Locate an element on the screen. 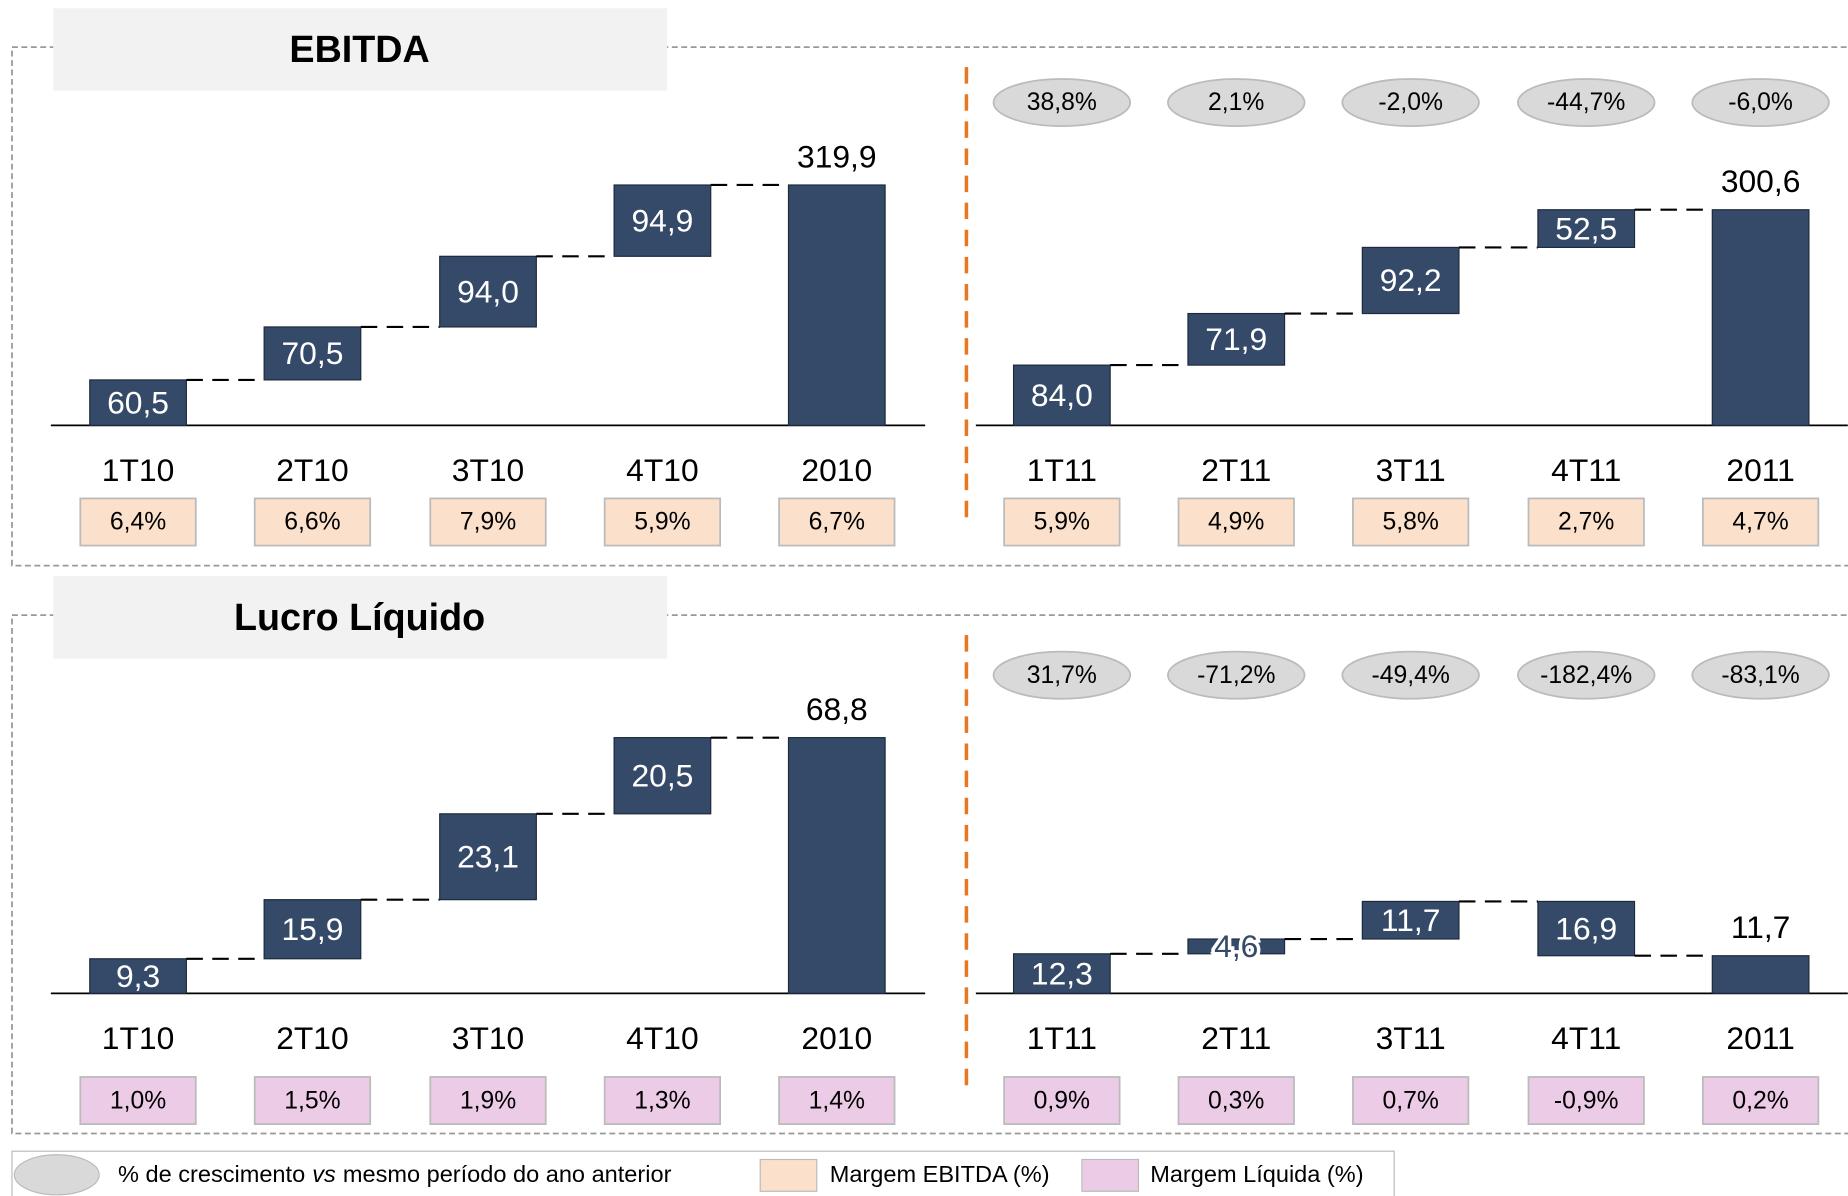  legend-growth-swatch is located at coordinates (56, 1175).